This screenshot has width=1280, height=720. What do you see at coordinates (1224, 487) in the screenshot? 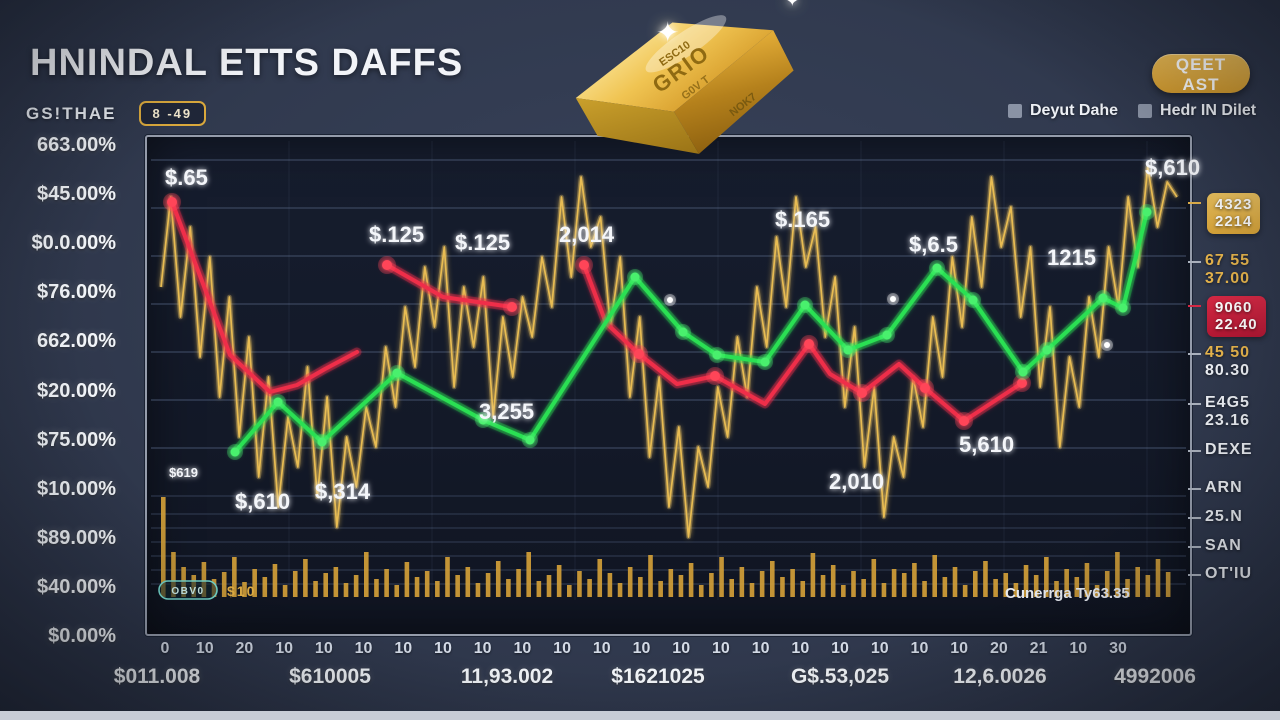
I see `price-line: ARN` at bounding box center [1224, 487].